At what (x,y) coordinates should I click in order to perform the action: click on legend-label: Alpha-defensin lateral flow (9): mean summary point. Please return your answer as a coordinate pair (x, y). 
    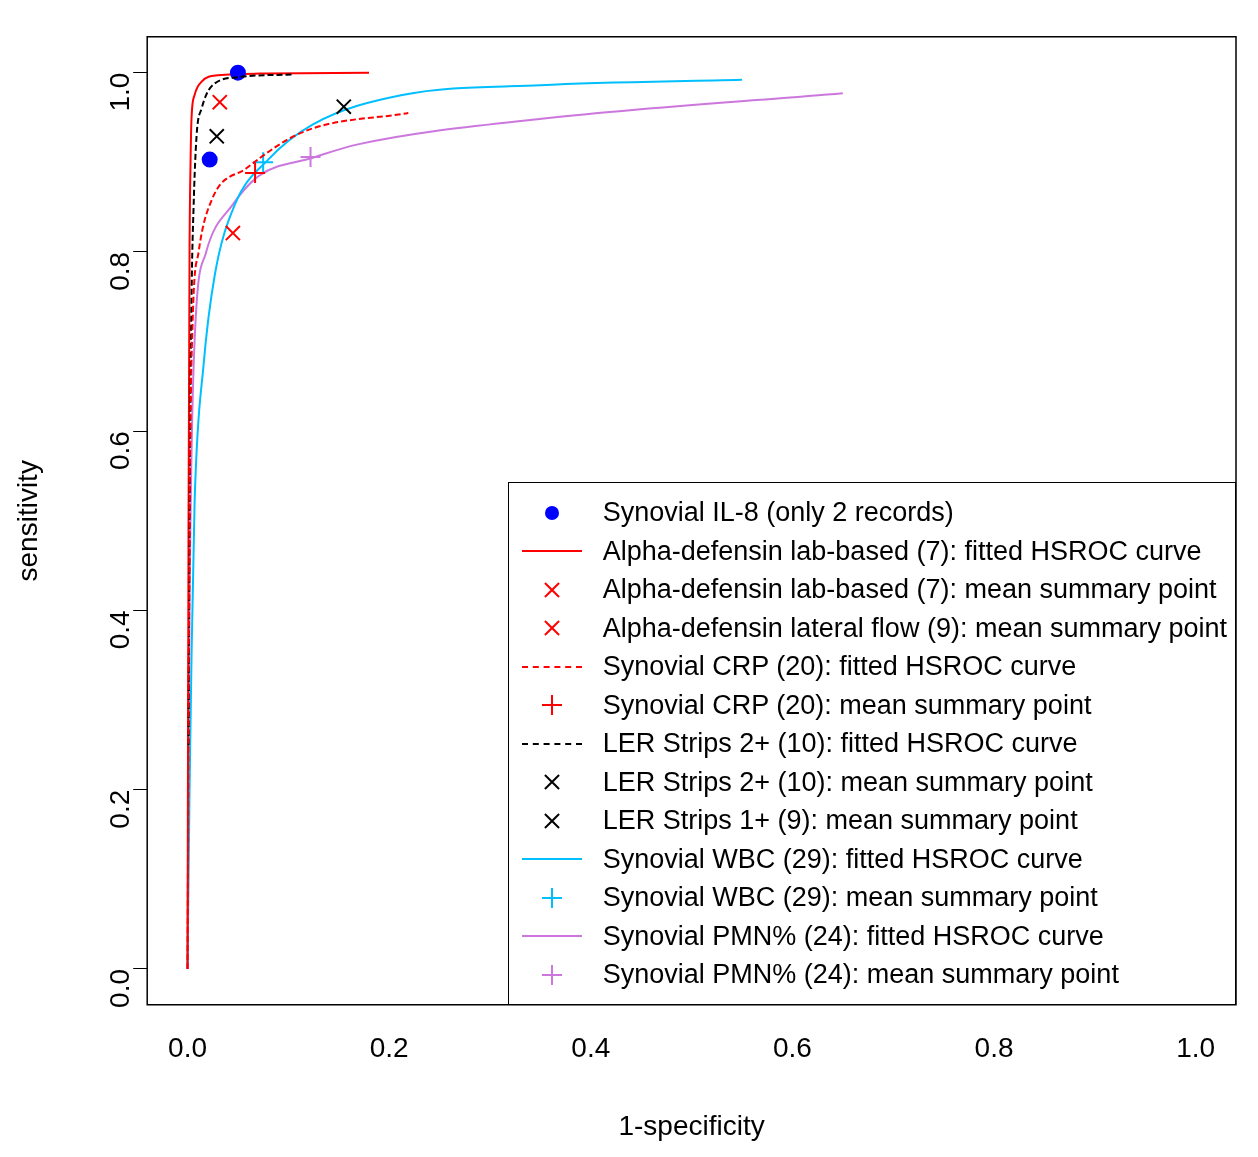
    Looking at the image, I should click on (914, 628).